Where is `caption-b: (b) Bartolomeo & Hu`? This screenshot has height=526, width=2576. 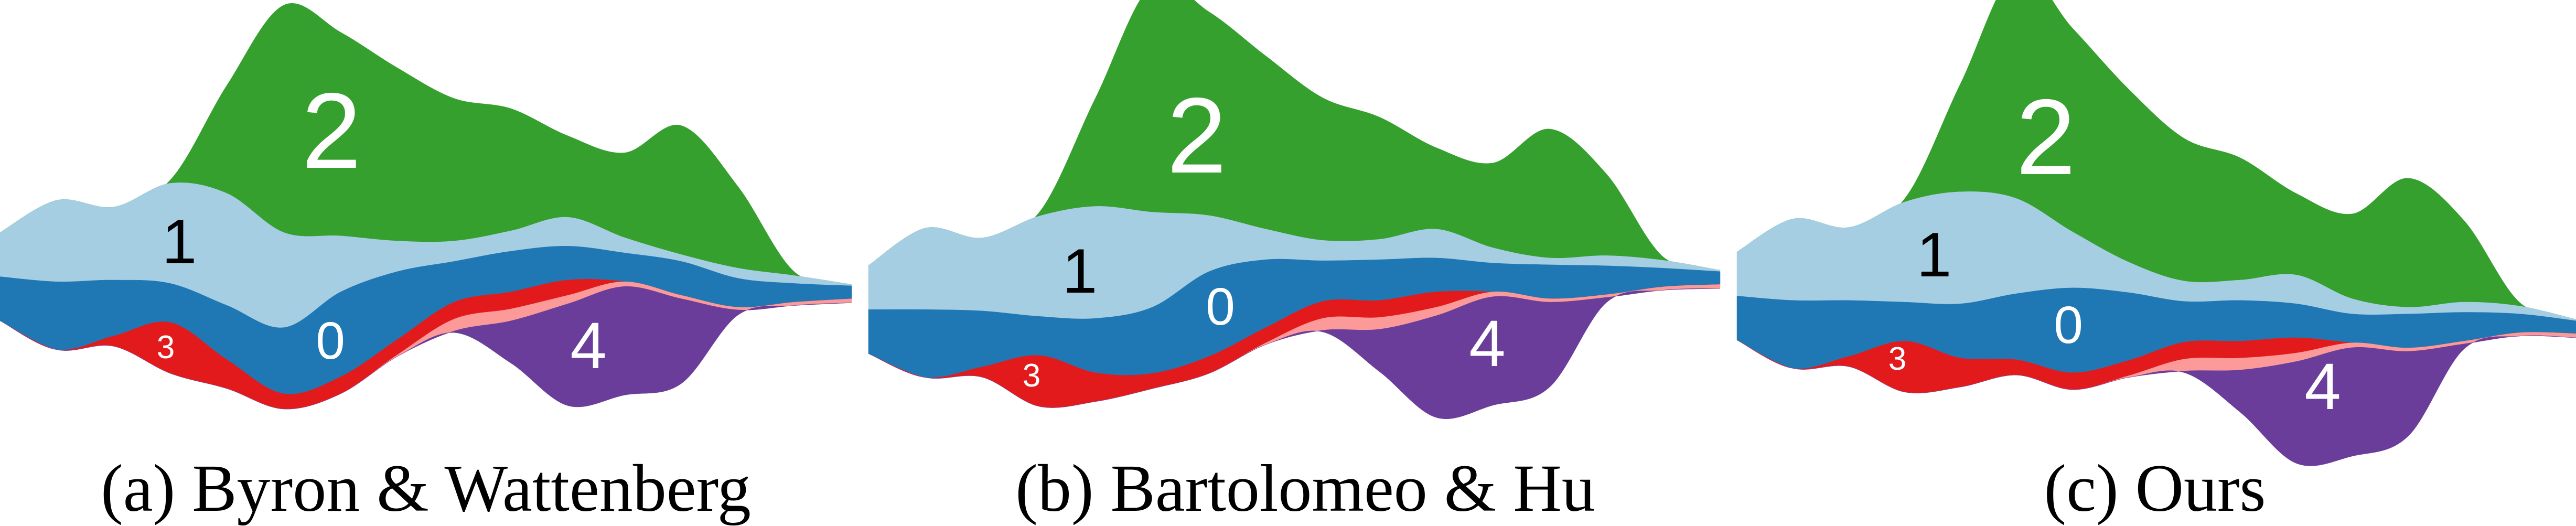
caption-b: (b) Bartolomeo & Hu is located at coordinates (1305, 488).